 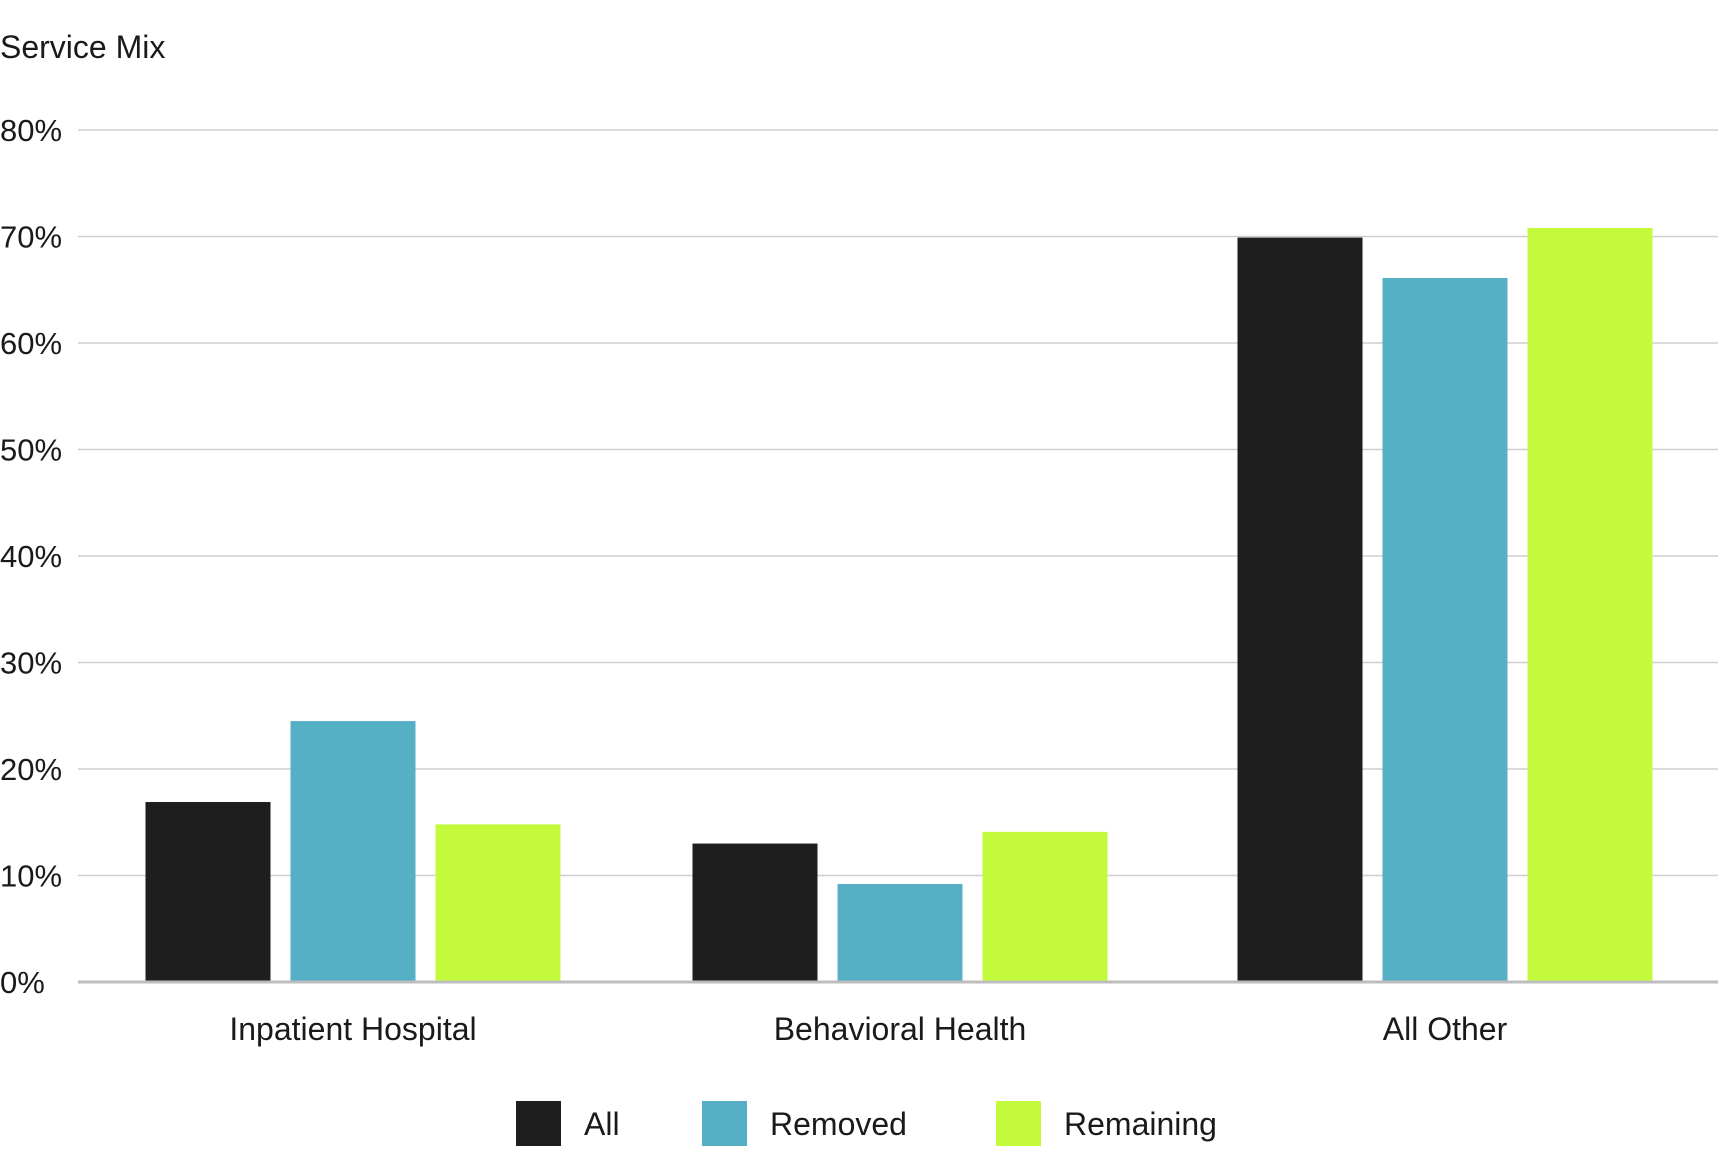 I want to click on x-category-label: Behavioral Health, so click(x=900, y=1029).